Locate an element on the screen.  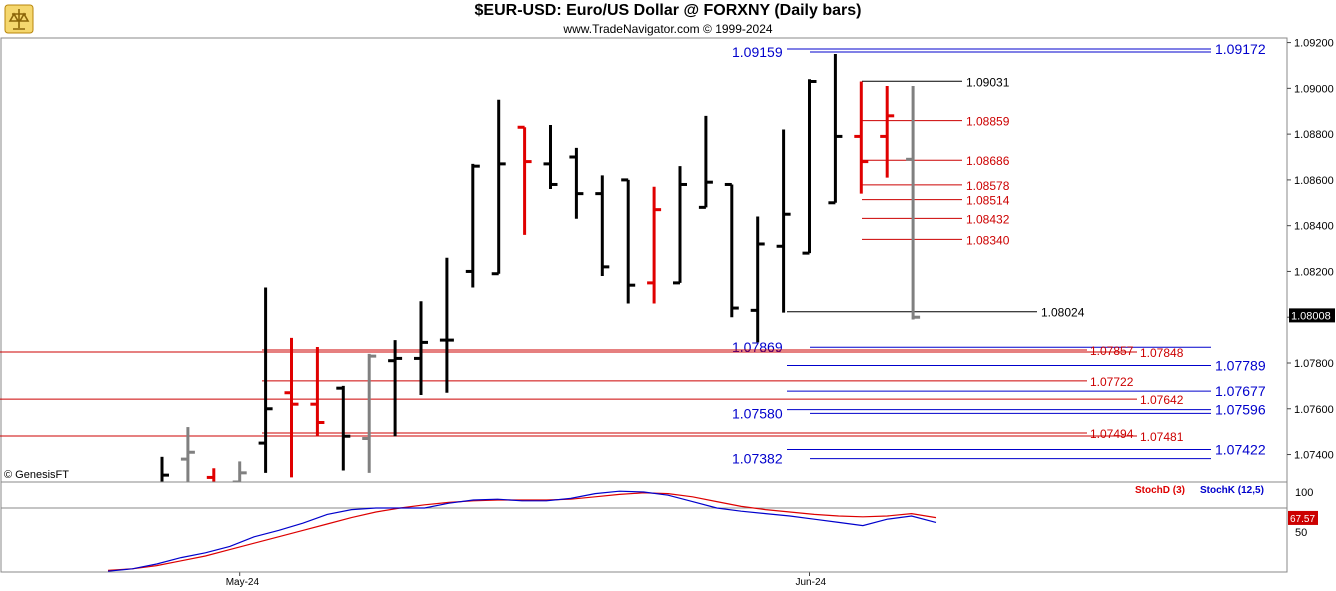
level-label: 1.08514 is located at coordinates (988, 201).